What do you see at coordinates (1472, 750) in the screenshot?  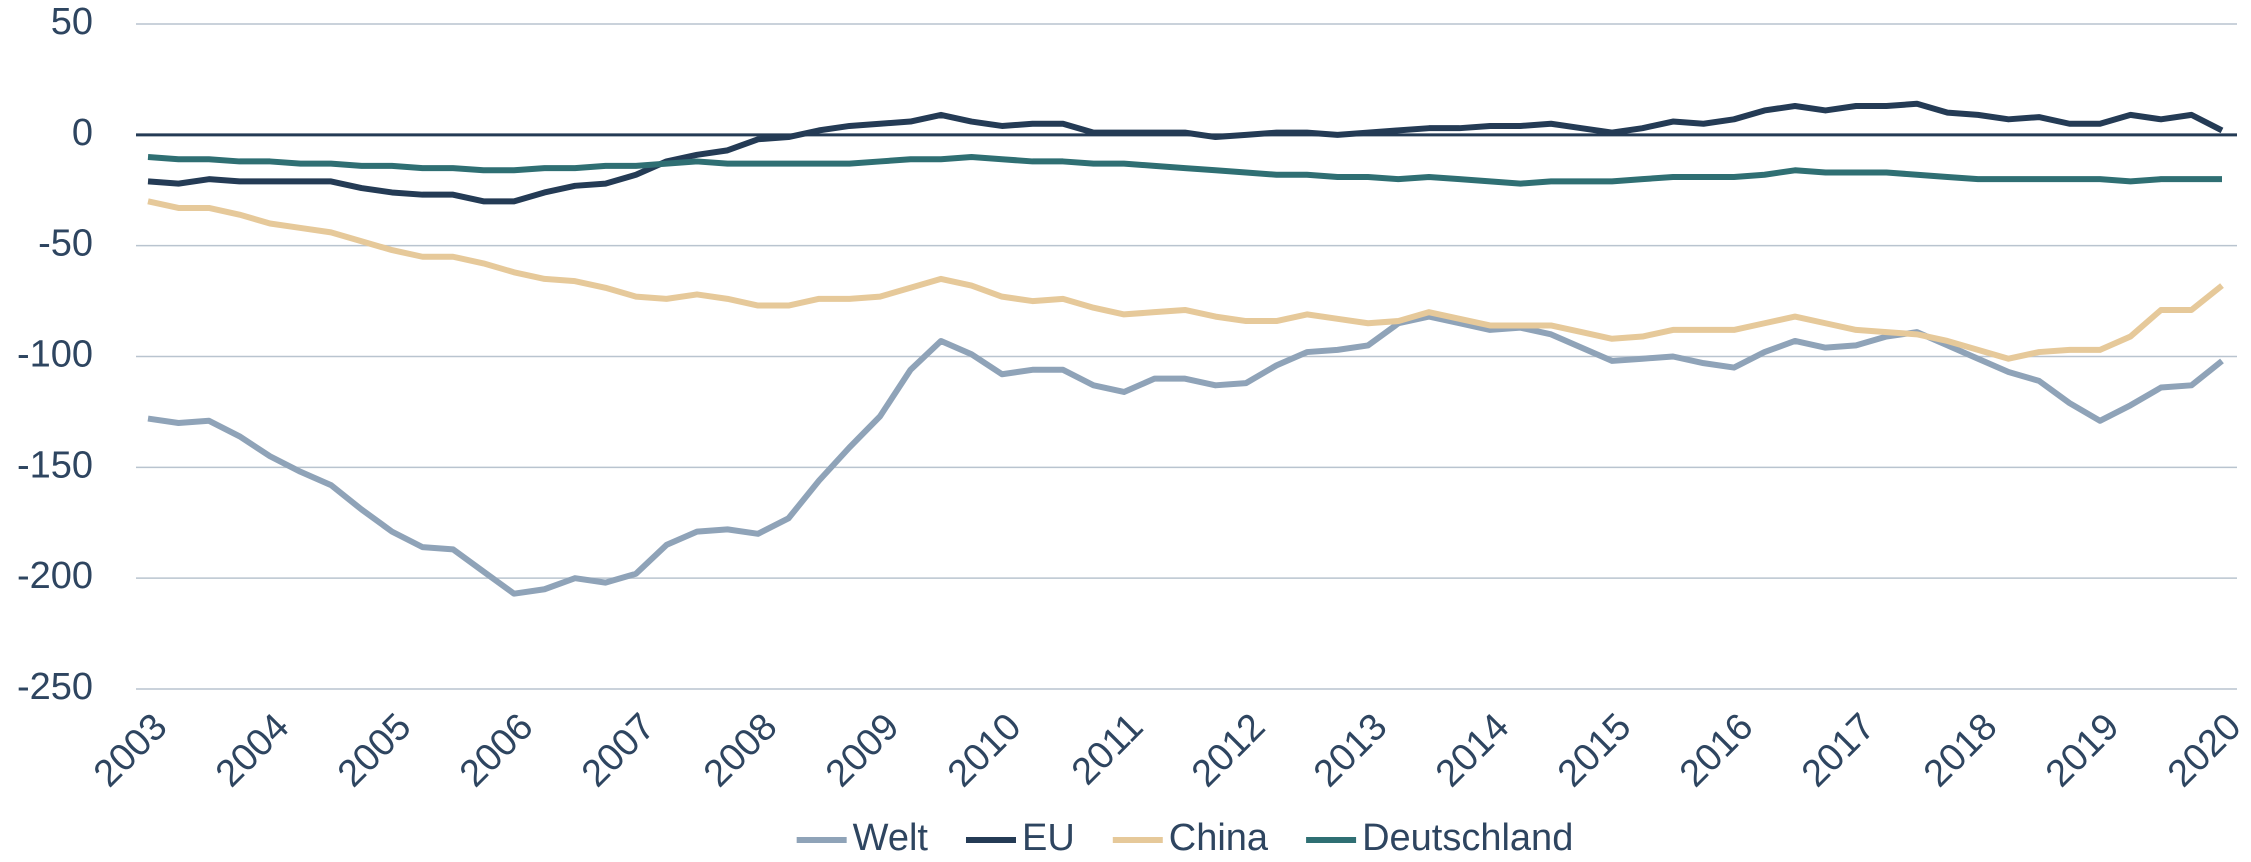 I see `x-tick-label: 2014` at bounding box center [1472, 750].